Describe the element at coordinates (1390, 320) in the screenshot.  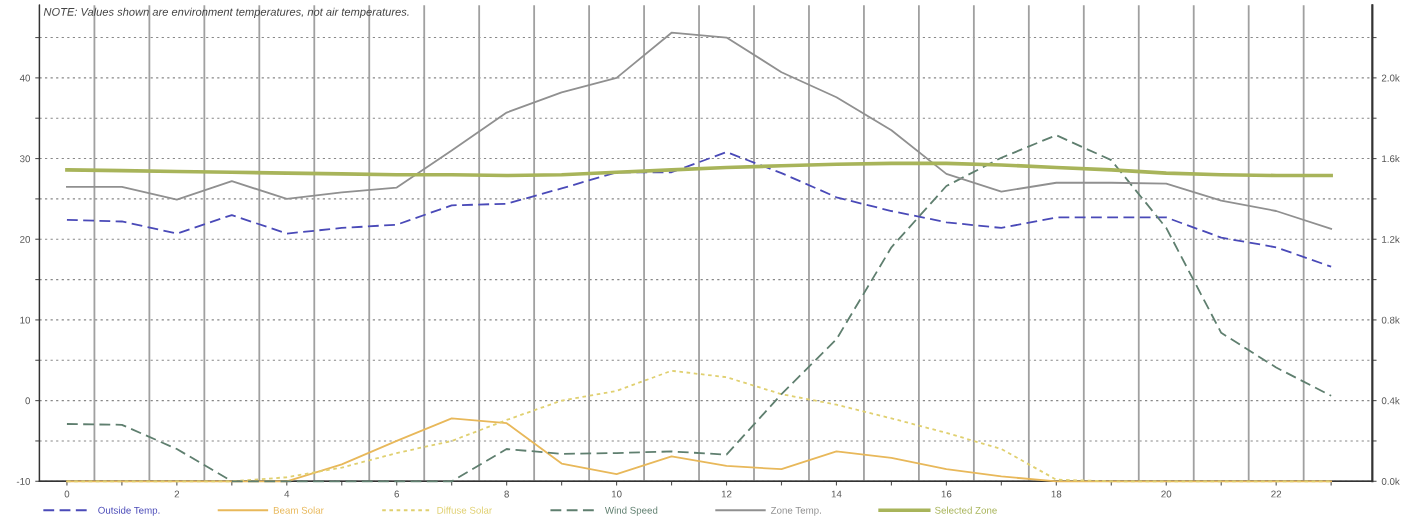
I see `y2-tick-label: 0.8k` at that location.